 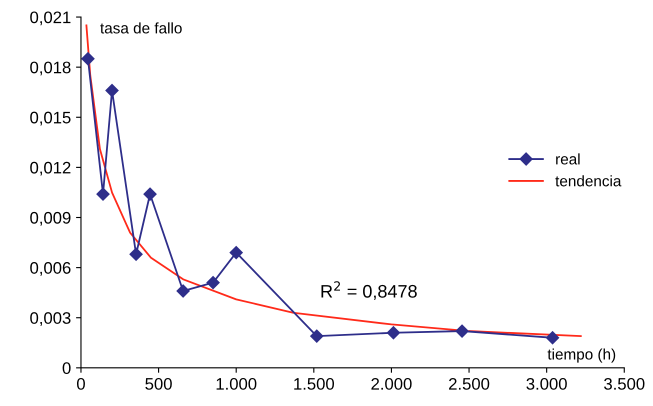 I want to click on y-tick-label: 0, so click(x=66, y=368).